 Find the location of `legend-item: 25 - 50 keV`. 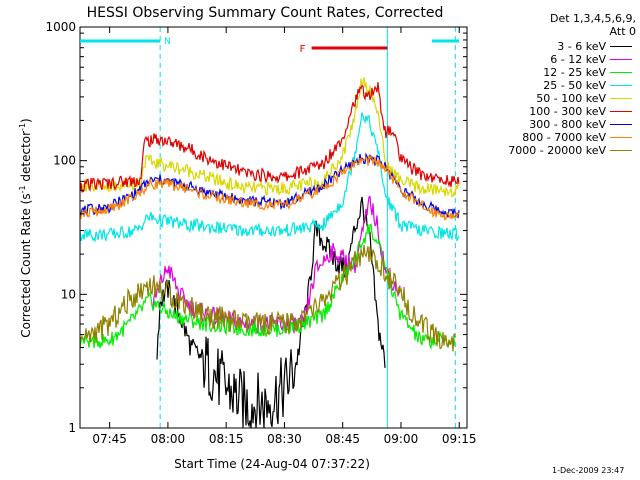

legend-item: 25 - 50 keV is located at coordinates (557, 85).